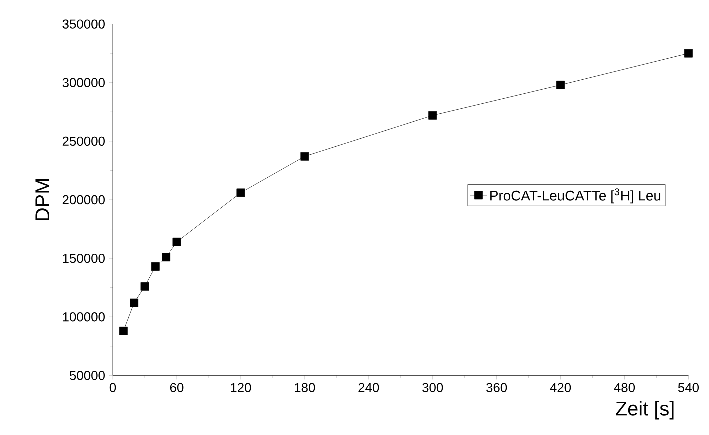 Image resolution: width=709 pixels, height=435 pixels. I want to click on x-tick-label: 0, so click(113, 387).